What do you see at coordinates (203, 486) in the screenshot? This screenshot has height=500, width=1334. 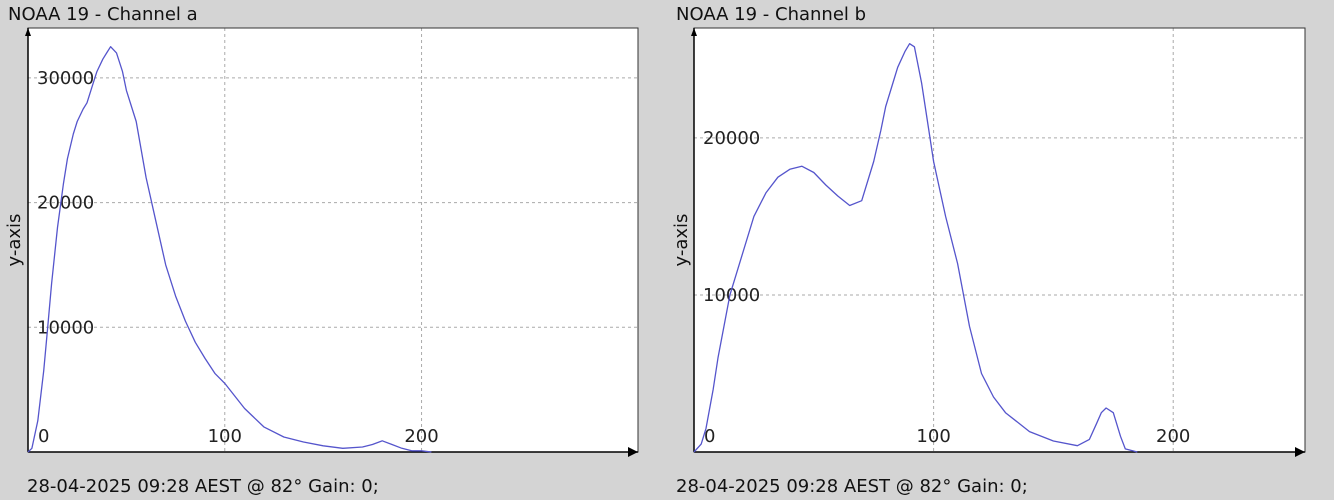 I see `footer-status-channel-a: 28-04-2025 09:28 AEST @ 82° Gain: 0;` at bounding box center [203, 486].